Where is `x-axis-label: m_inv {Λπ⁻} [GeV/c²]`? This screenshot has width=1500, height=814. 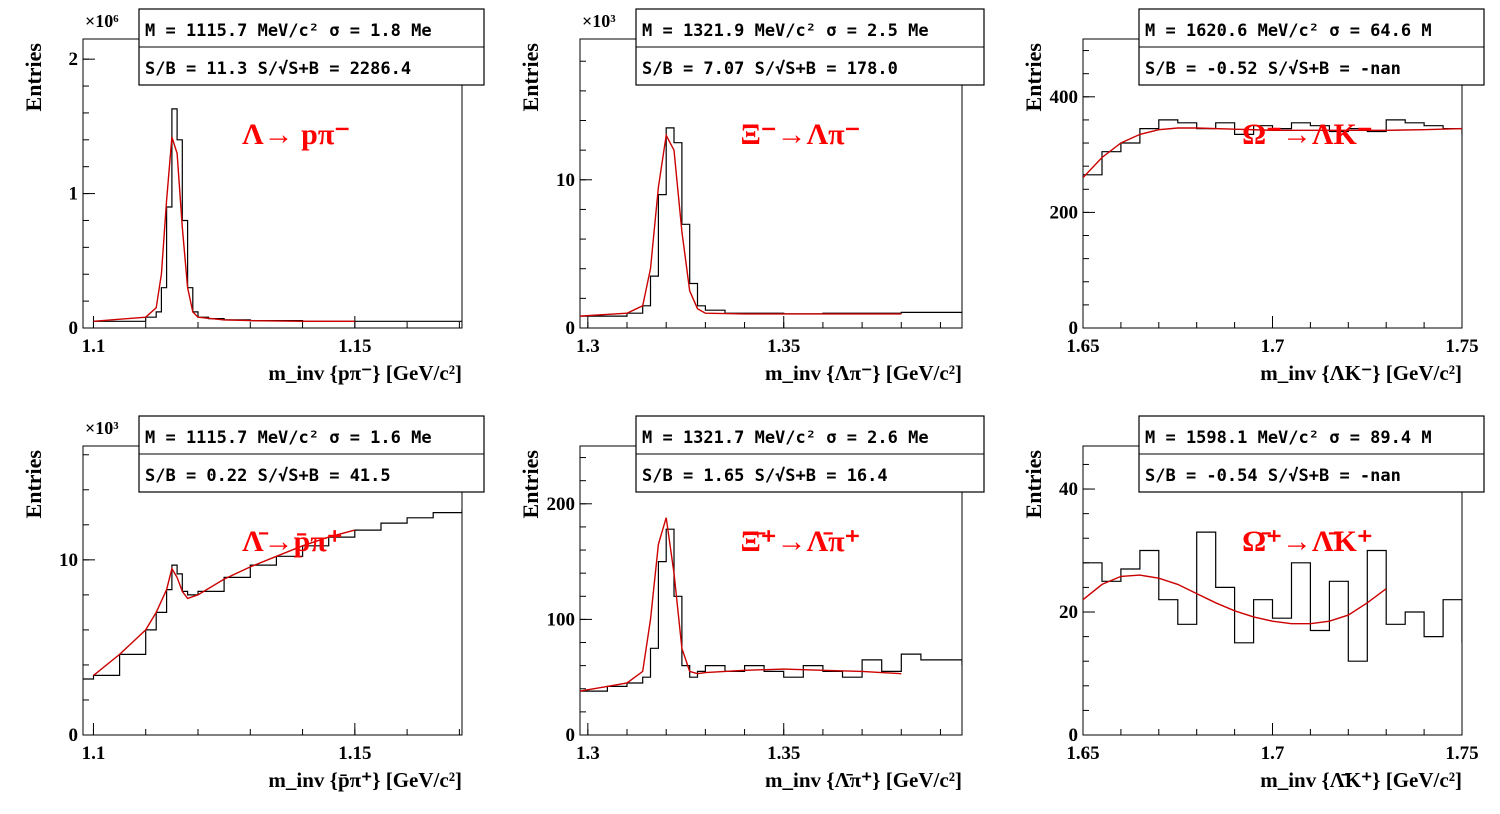
x-axis-label: m_inv {Λπ⁻} [GeV/c²] is located at coordinates (863, 373).